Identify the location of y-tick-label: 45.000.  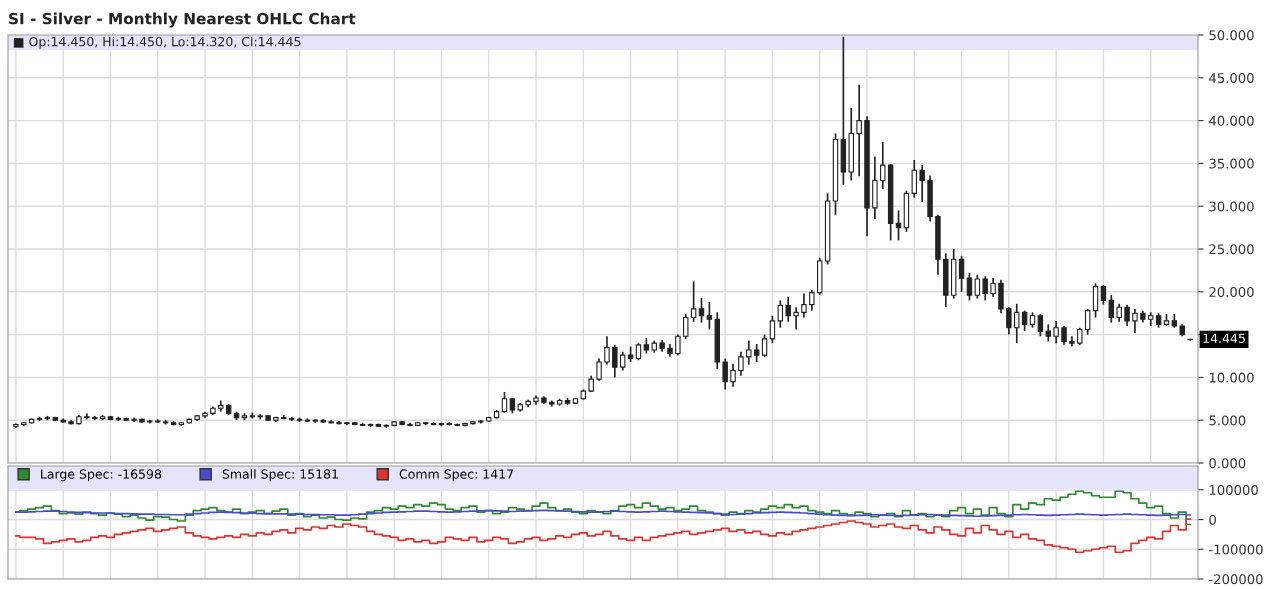
(1231, 78).